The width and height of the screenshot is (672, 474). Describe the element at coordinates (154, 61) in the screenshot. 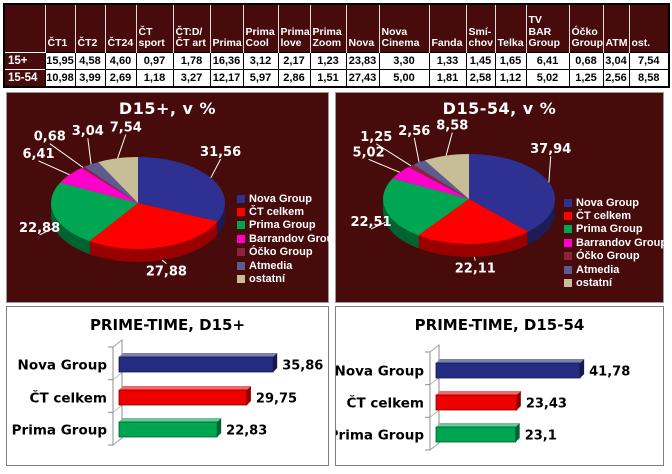

I see `table-cell: 0,97` at that location.